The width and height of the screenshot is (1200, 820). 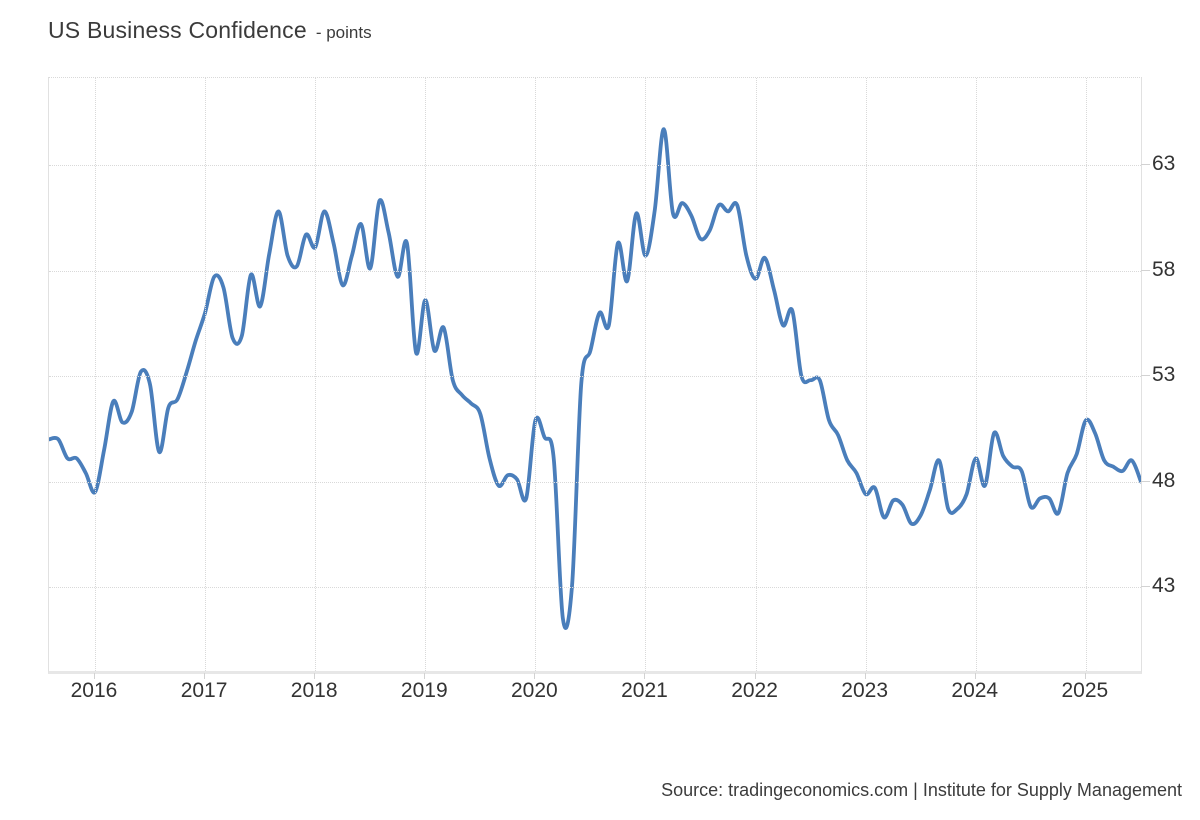 What do you see at coordinates (1085, 690) in the screenshot?
I see `x-axis-label-2025: 2025` at bounding box center [1085, 690].